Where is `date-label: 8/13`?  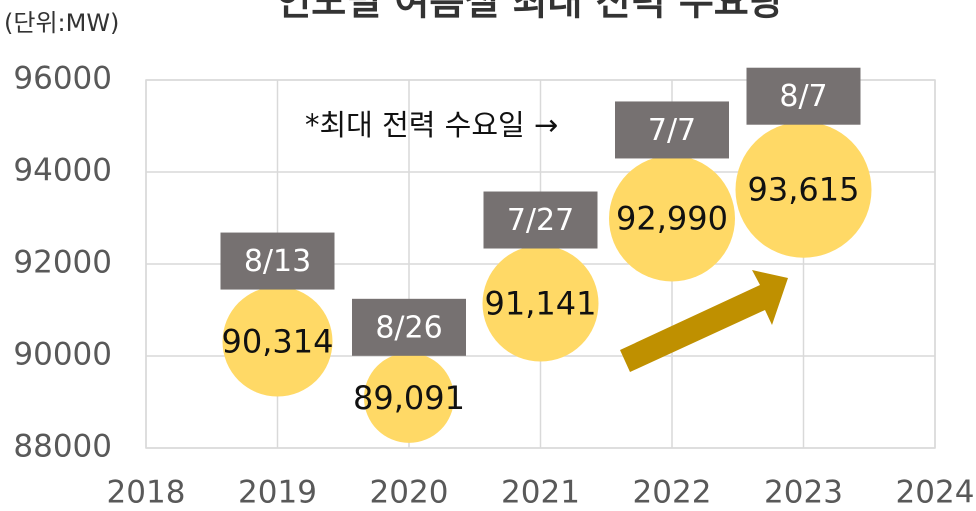
date-label: 8/13 is located at coordinates (277, 261).